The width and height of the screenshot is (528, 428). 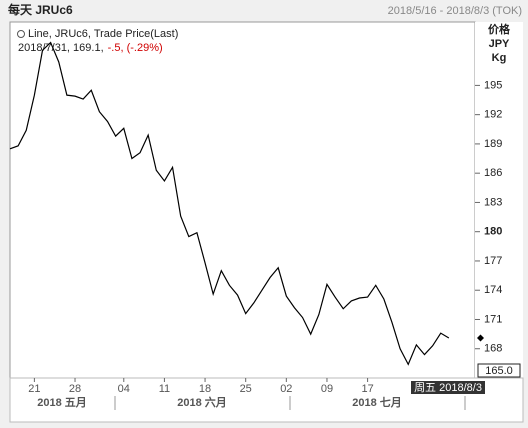 I want to click on x-tick-label: 17, so click(x=367, y=389).